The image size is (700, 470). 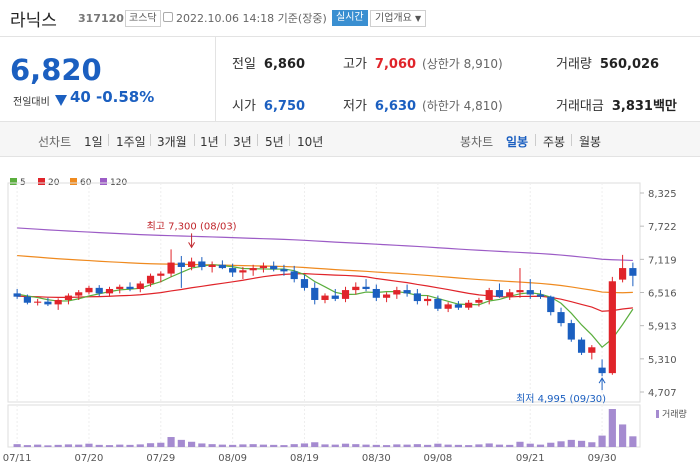 What do you see at coordinates (616, 104) in the screenshot?
I see `amount-stat: 거래대금 3,831백만` at bounding box center [616, 104].